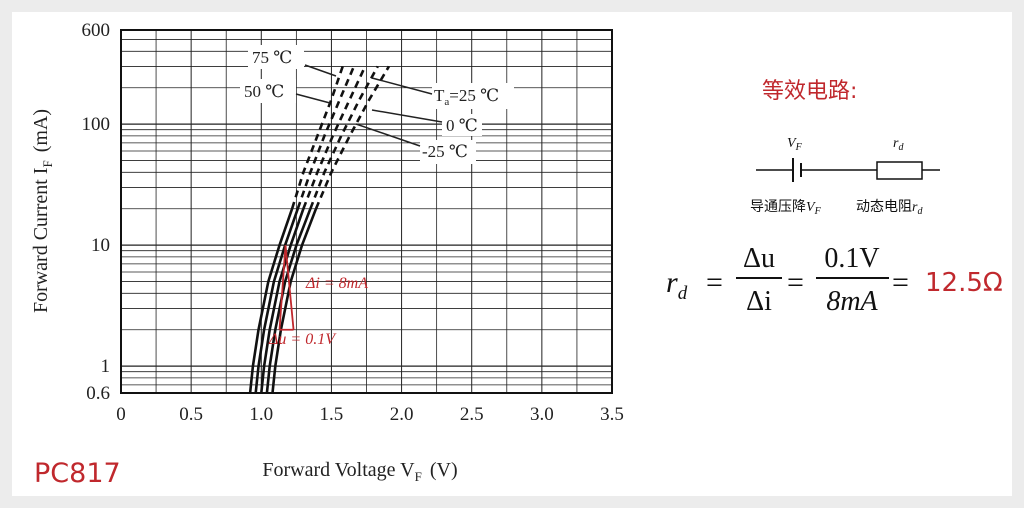 The height and width of the screenshot is (508, 1024). I want to click on circuit-title: 等效电路:, so click(809, 91).